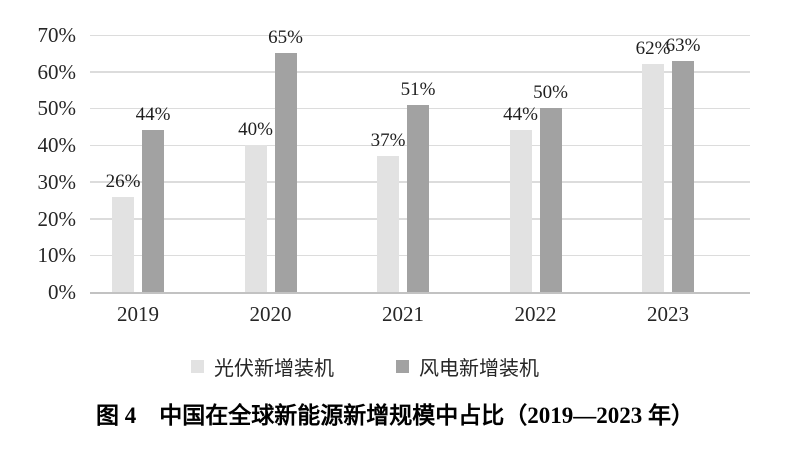 The image size is (800, 450). I want to click on bar-solar-2020, so click(255, 218).